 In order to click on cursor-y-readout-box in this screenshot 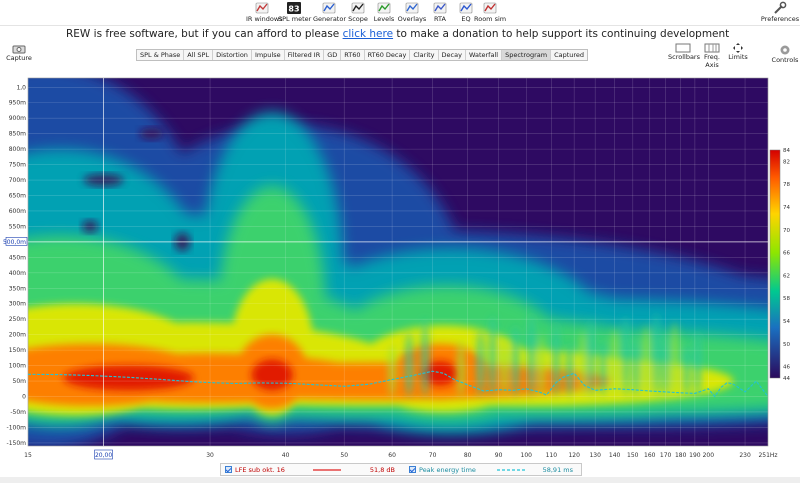, I will do `click(16, 241)`.